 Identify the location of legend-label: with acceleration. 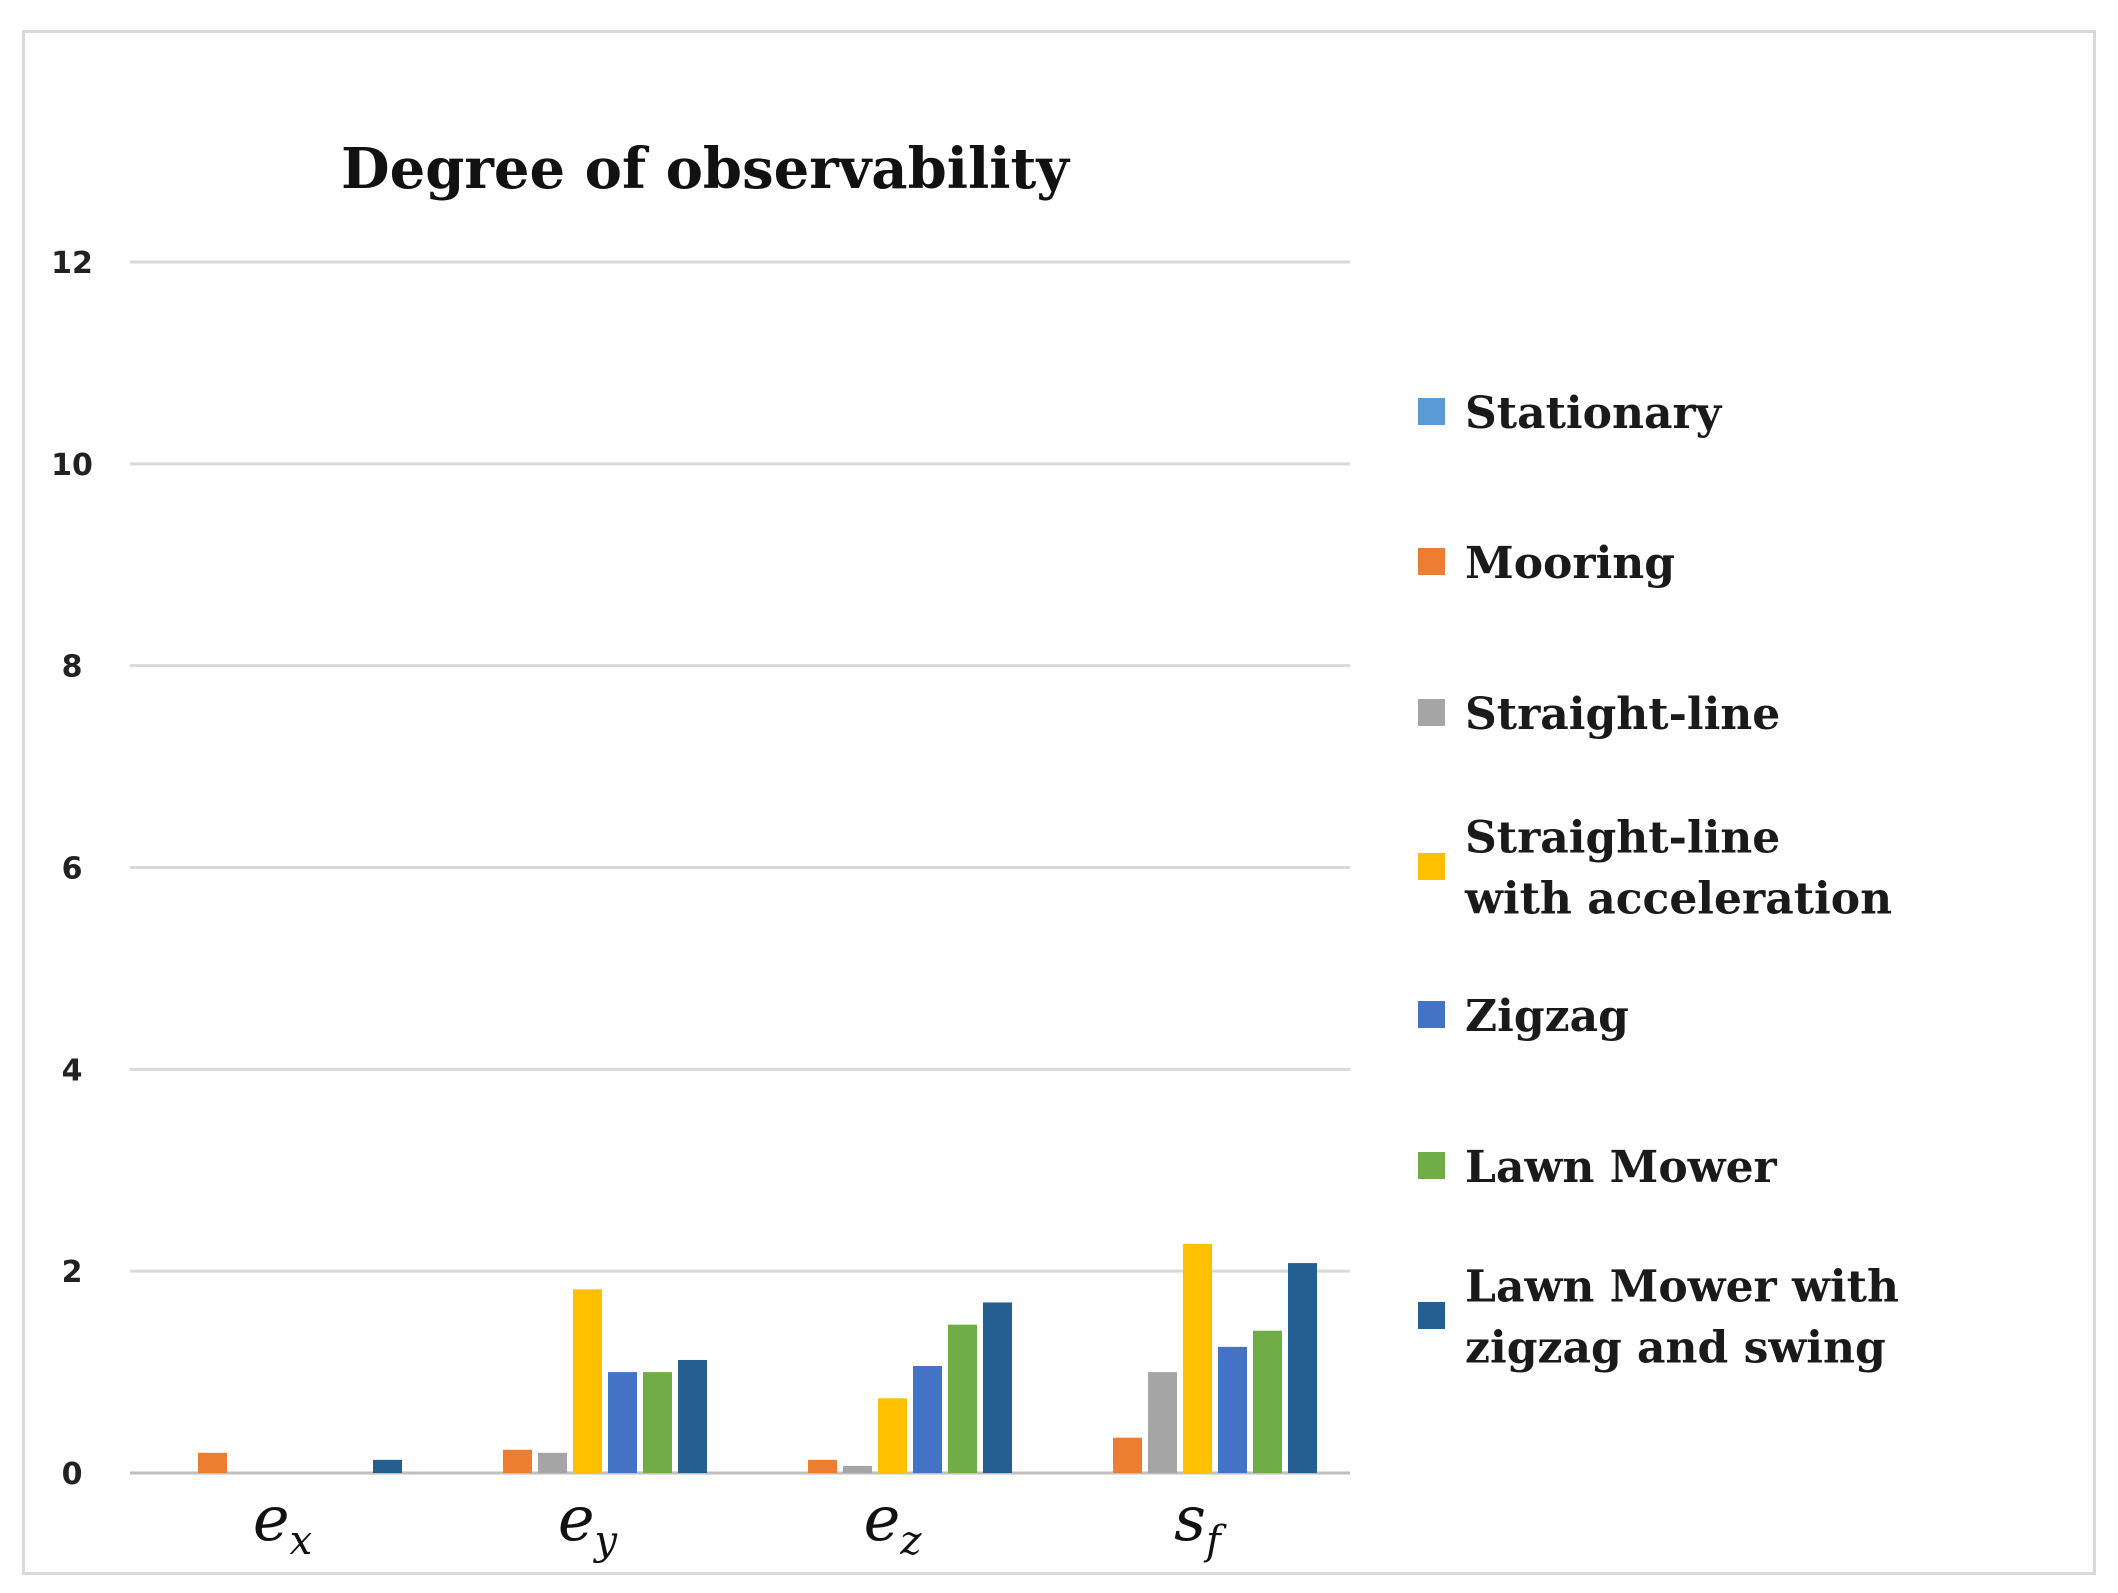
(1678, 899).